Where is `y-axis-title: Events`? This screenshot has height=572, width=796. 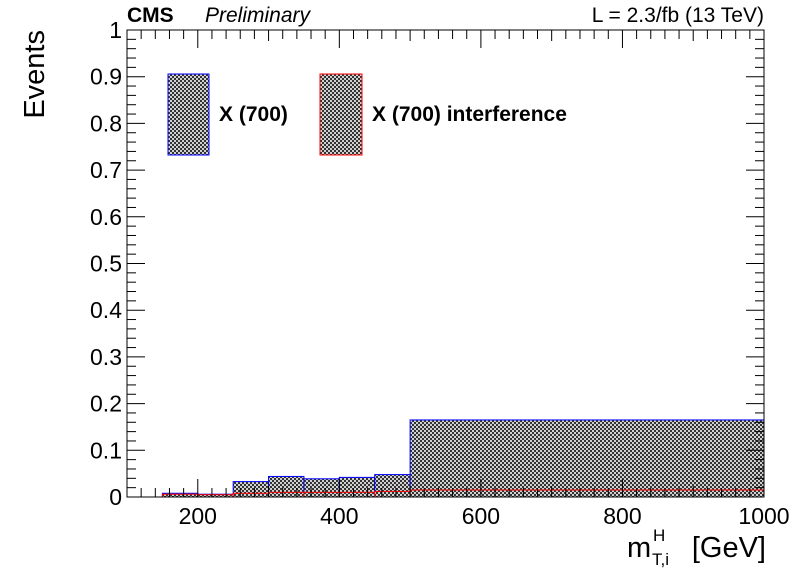
y-axis-title: Events is located at coordinates (35, 74).